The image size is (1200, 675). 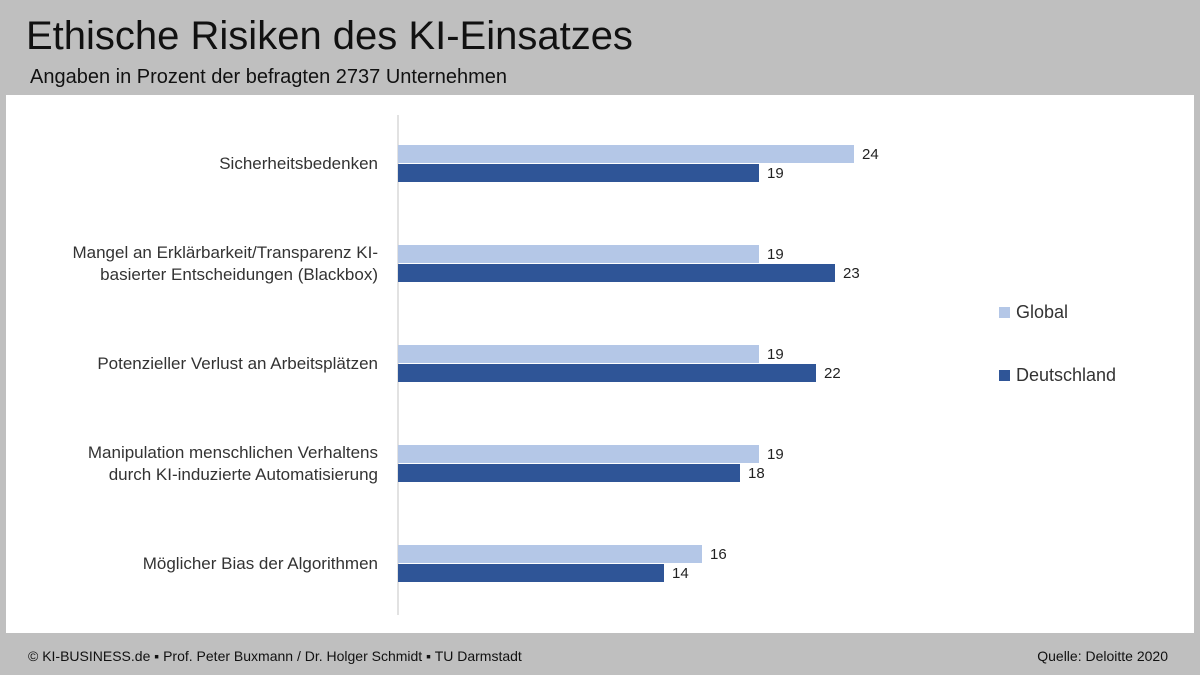 I want to click on legend-swatch-global, so click(x=1004, y=312).